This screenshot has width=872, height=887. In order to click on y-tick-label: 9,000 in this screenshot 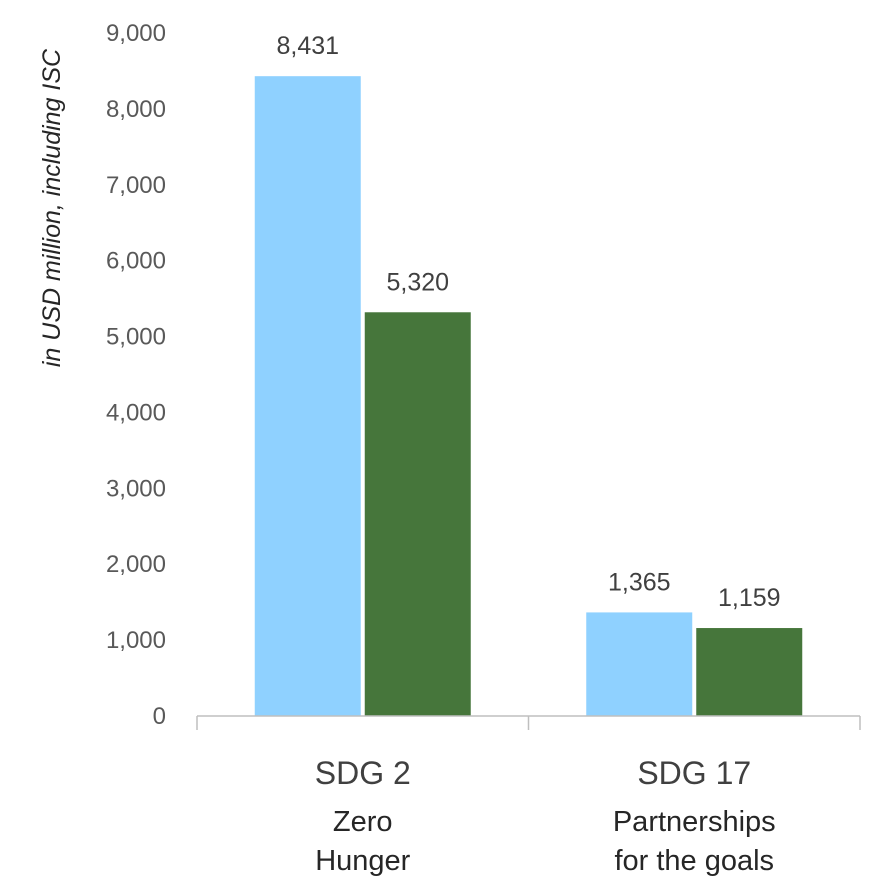, I will do `click(136, 33)`.